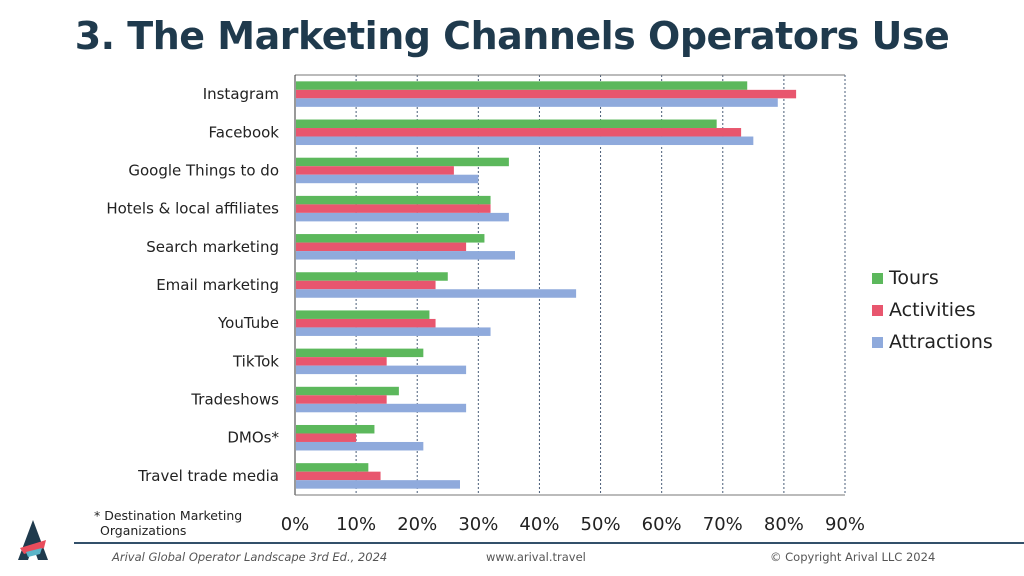 The width and height of the screenshot is (1024, 576). Describe the element at coordinates (845, 524) in the screenshot. I see `x-tick-label: 90%` at that location.